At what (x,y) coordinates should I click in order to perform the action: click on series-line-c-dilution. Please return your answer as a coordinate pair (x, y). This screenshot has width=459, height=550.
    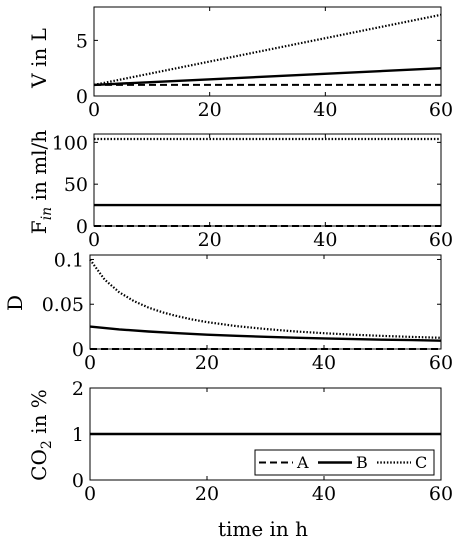
    Looking at the image, I should click on (265, 298).